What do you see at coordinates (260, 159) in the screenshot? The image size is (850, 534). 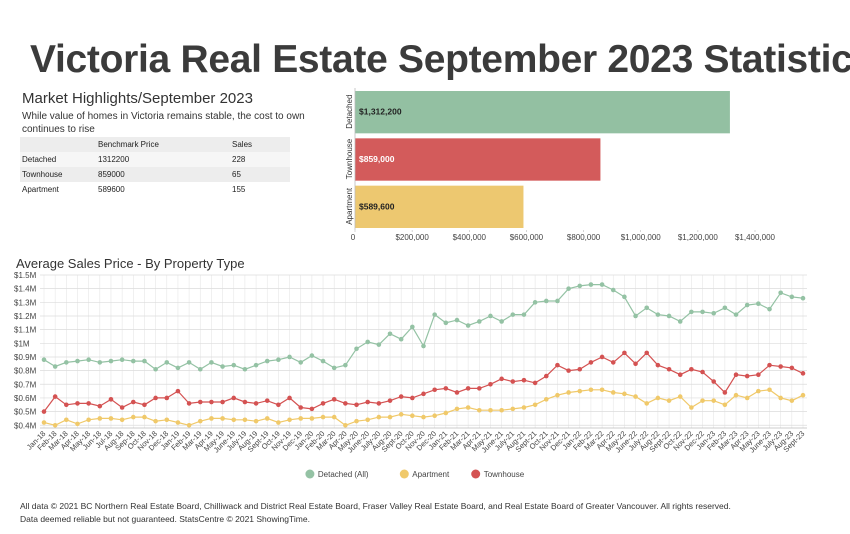 I see `cell: 228` at bounding box center [260, 159].